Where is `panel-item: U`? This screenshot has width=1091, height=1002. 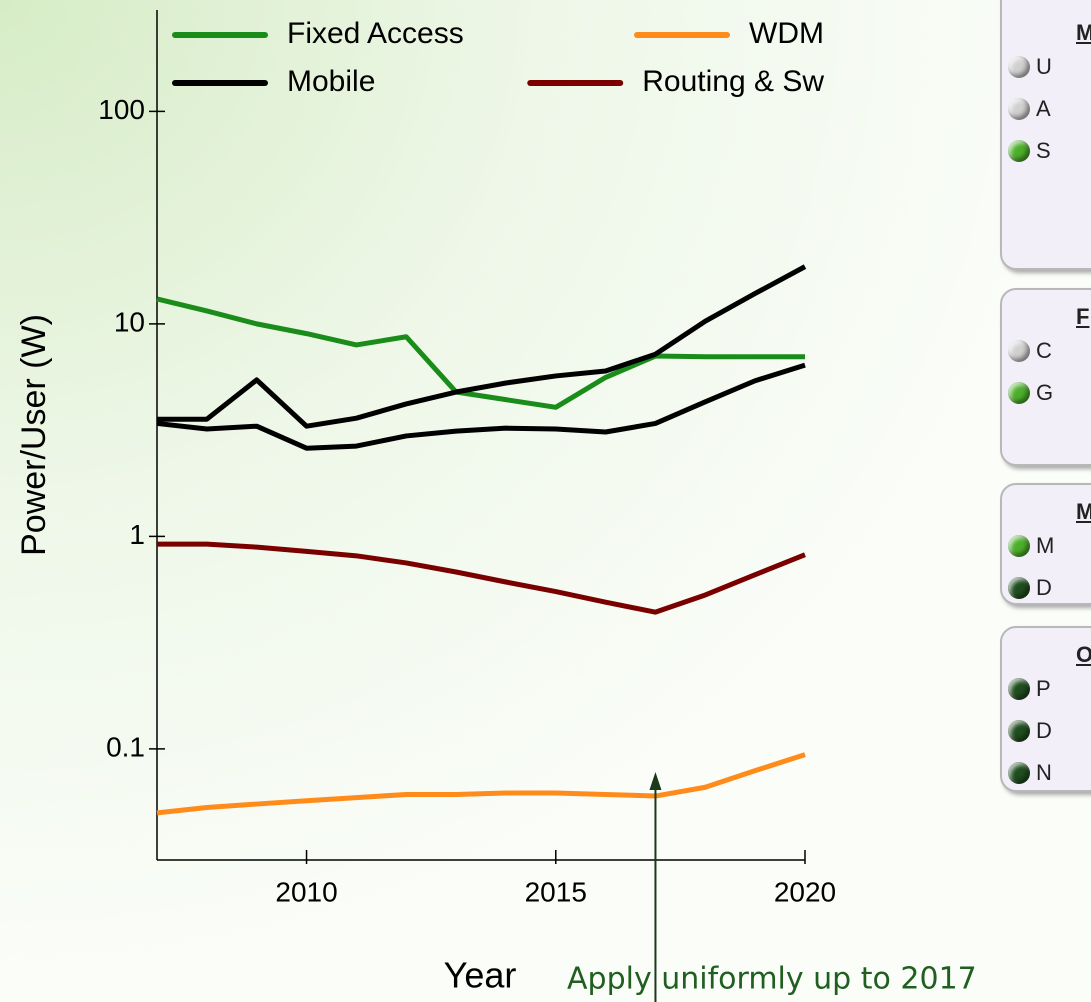
panel-item: U is located at coordinates (1049, 67).